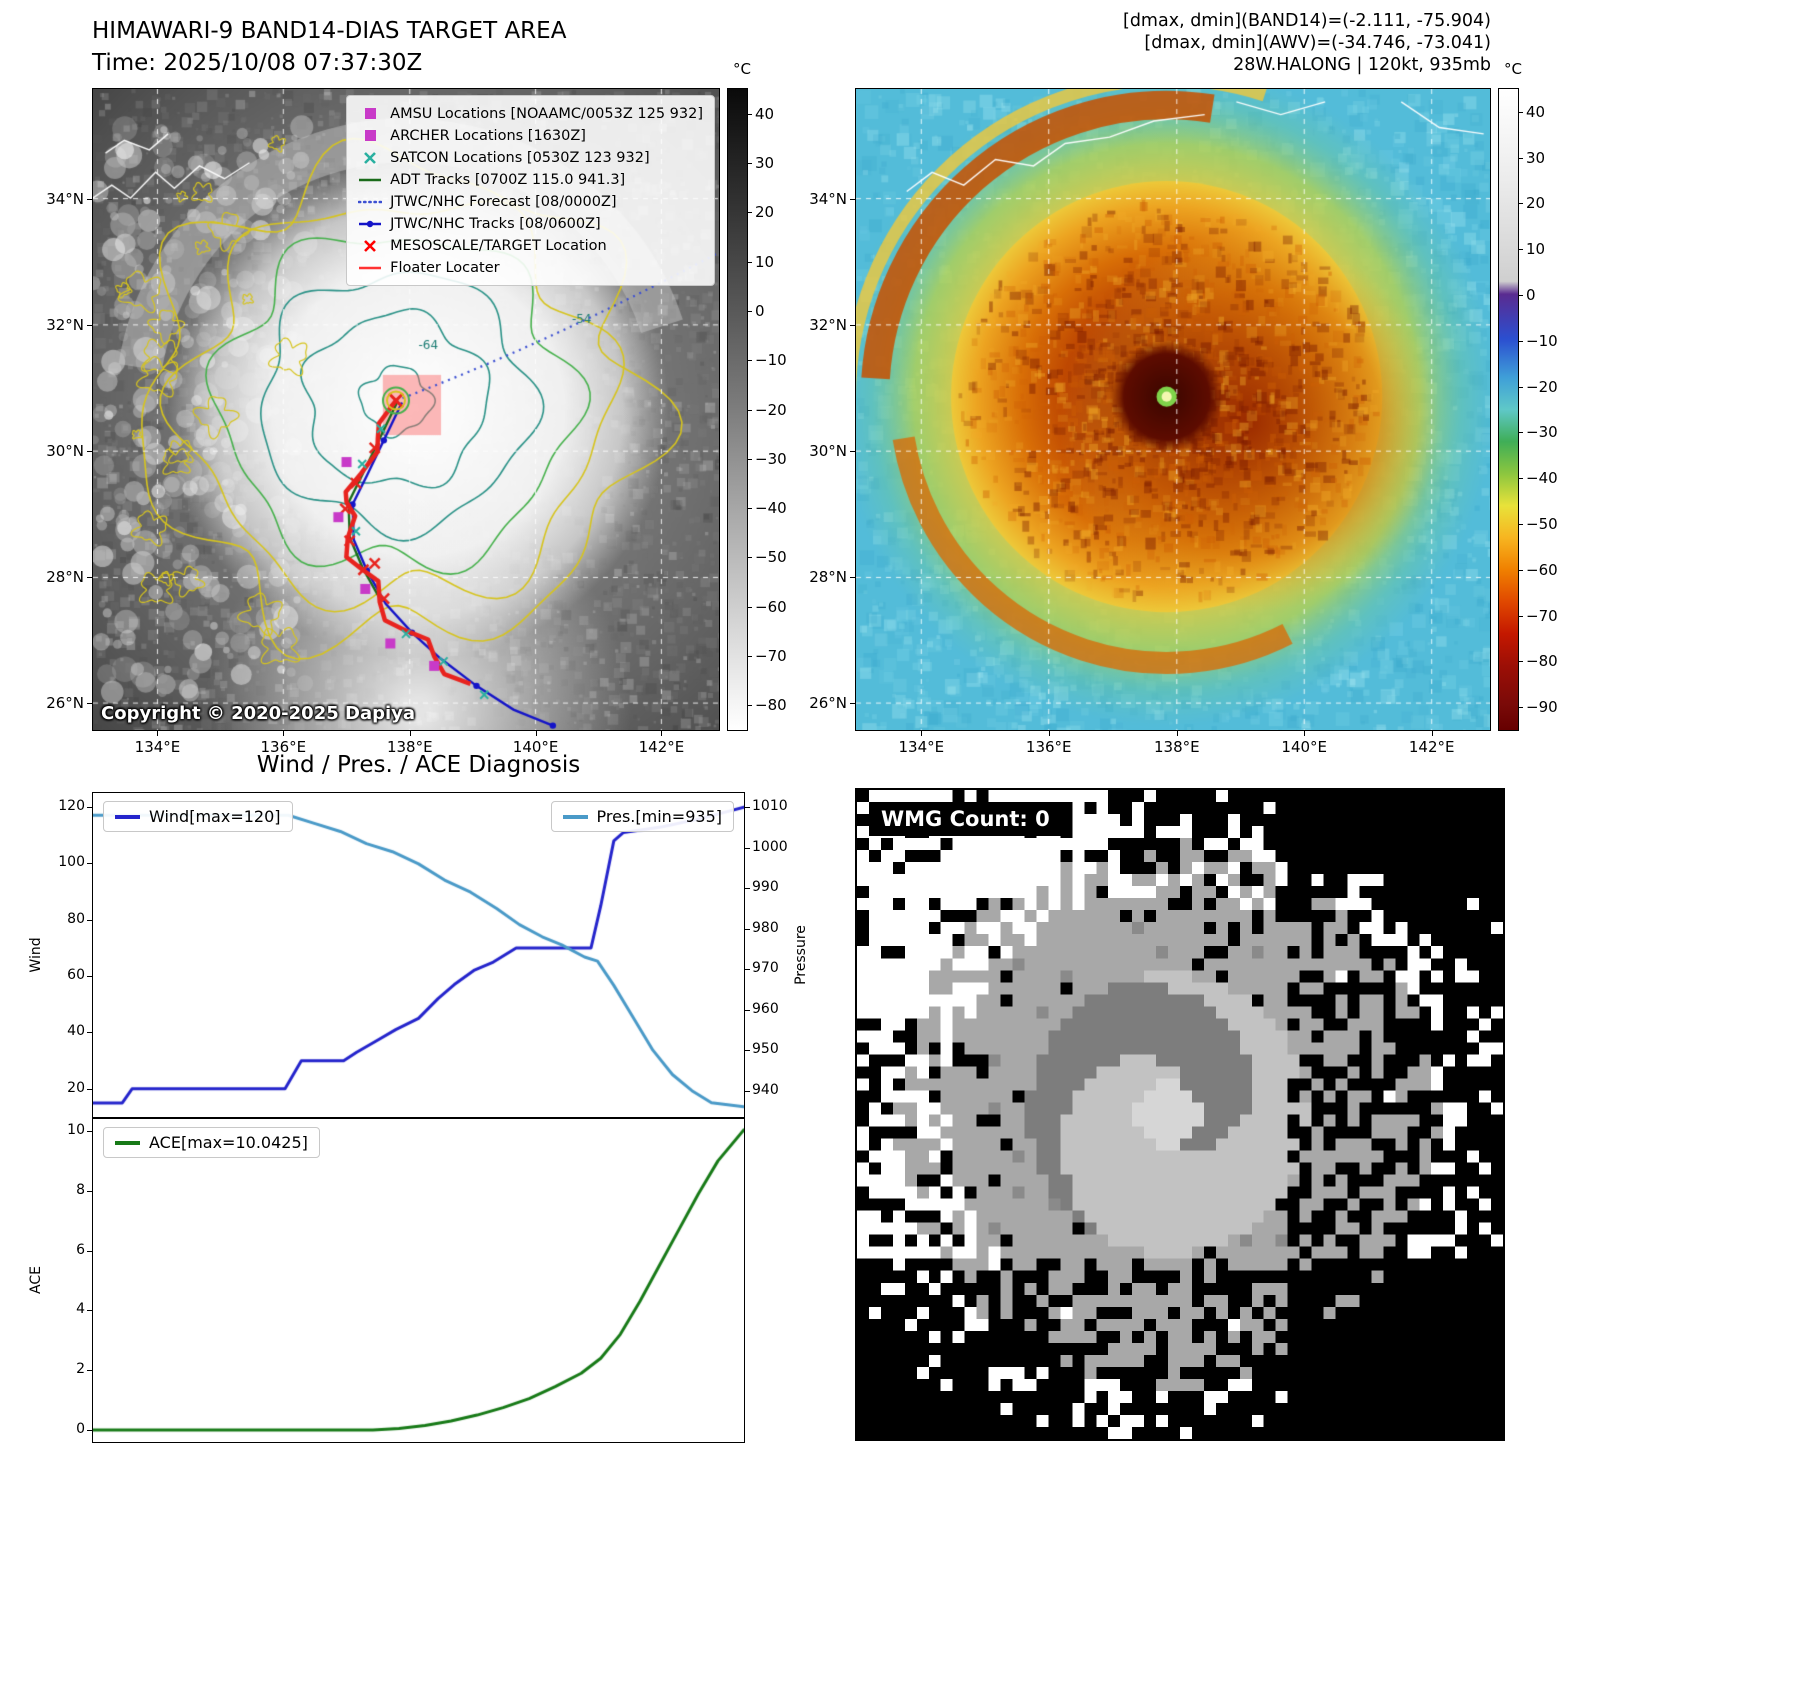  I want to click on legend-item-label: SATCON Locations [0530Z 123 932], so click(520, 157).